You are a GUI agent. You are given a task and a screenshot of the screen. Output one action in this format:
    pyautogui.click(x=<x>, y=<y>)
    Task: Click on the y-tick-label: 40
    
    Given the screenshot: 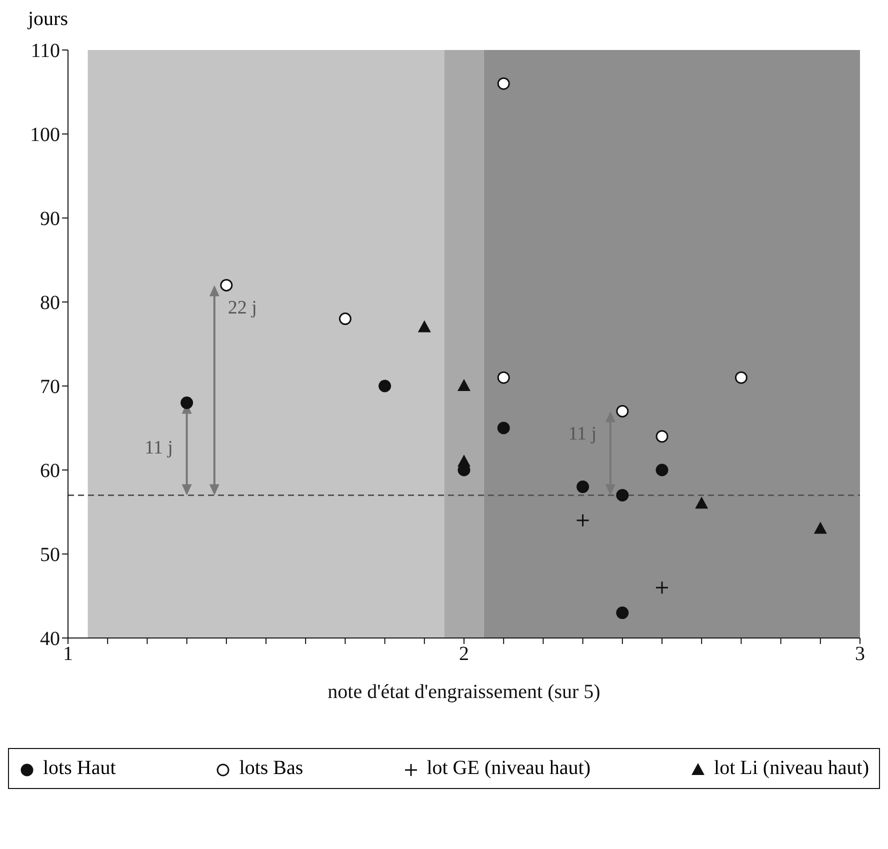 What is the action you would take?
    pyautogui.click(x=50, y=639)
    